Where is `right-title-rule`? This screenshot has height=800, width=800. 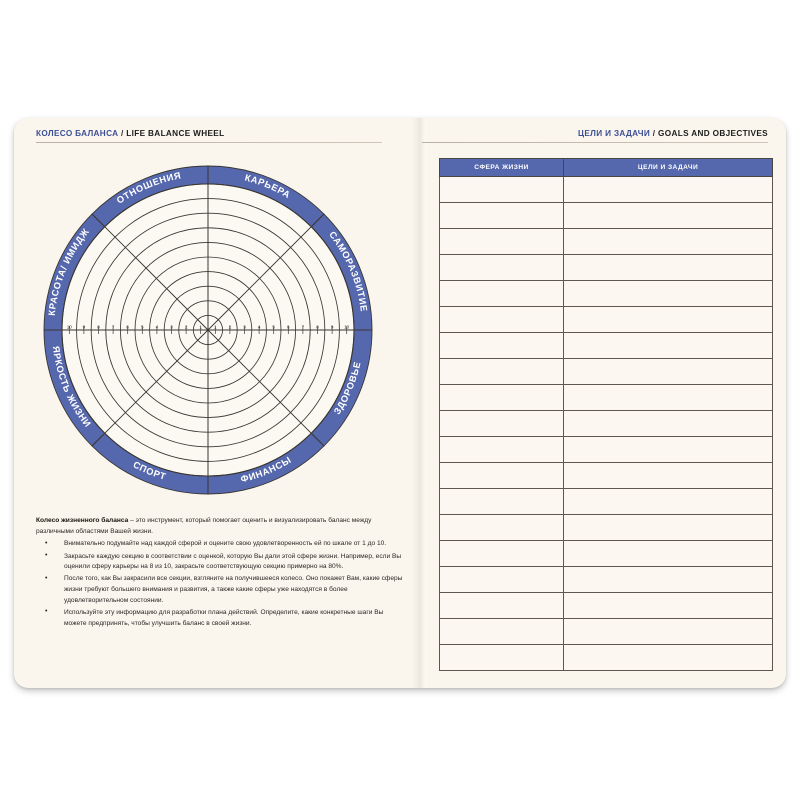
right-title-rule is located at coordinates (595, 142).